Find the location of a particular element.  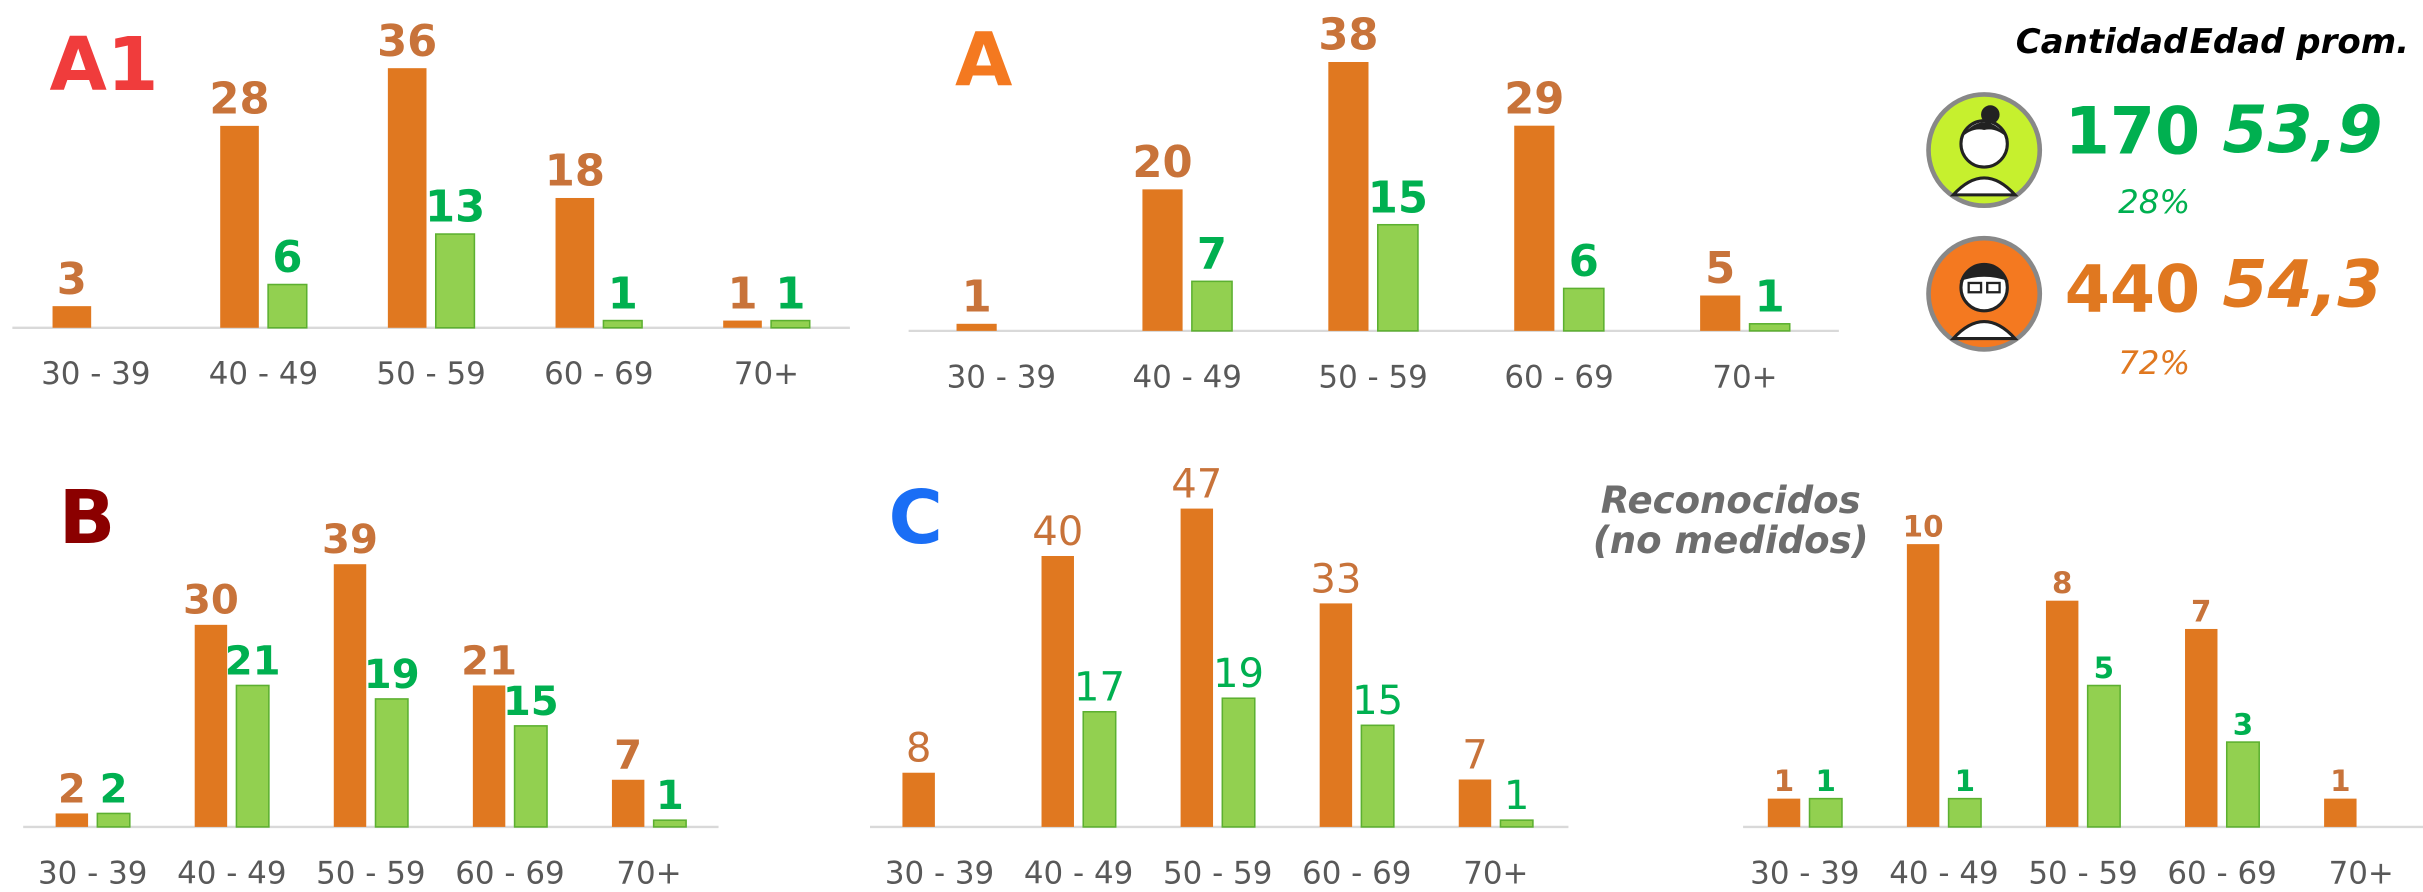

count: 440 is located at coordinates (2132, 289).